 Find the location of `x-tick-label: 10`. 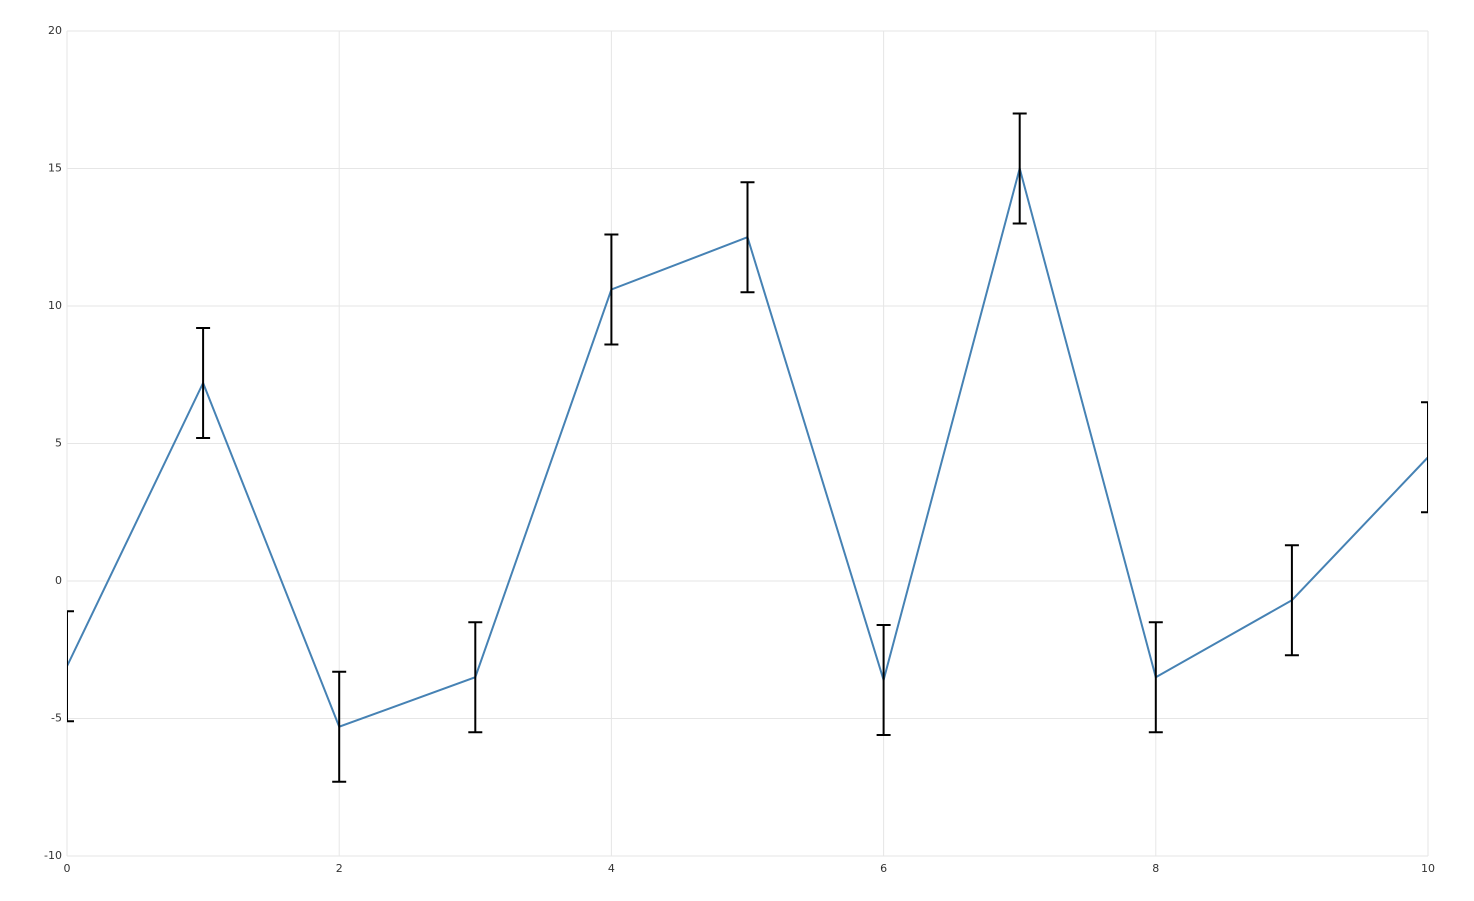

x-tick-label: 10 is located at coordinates (1428, 868).